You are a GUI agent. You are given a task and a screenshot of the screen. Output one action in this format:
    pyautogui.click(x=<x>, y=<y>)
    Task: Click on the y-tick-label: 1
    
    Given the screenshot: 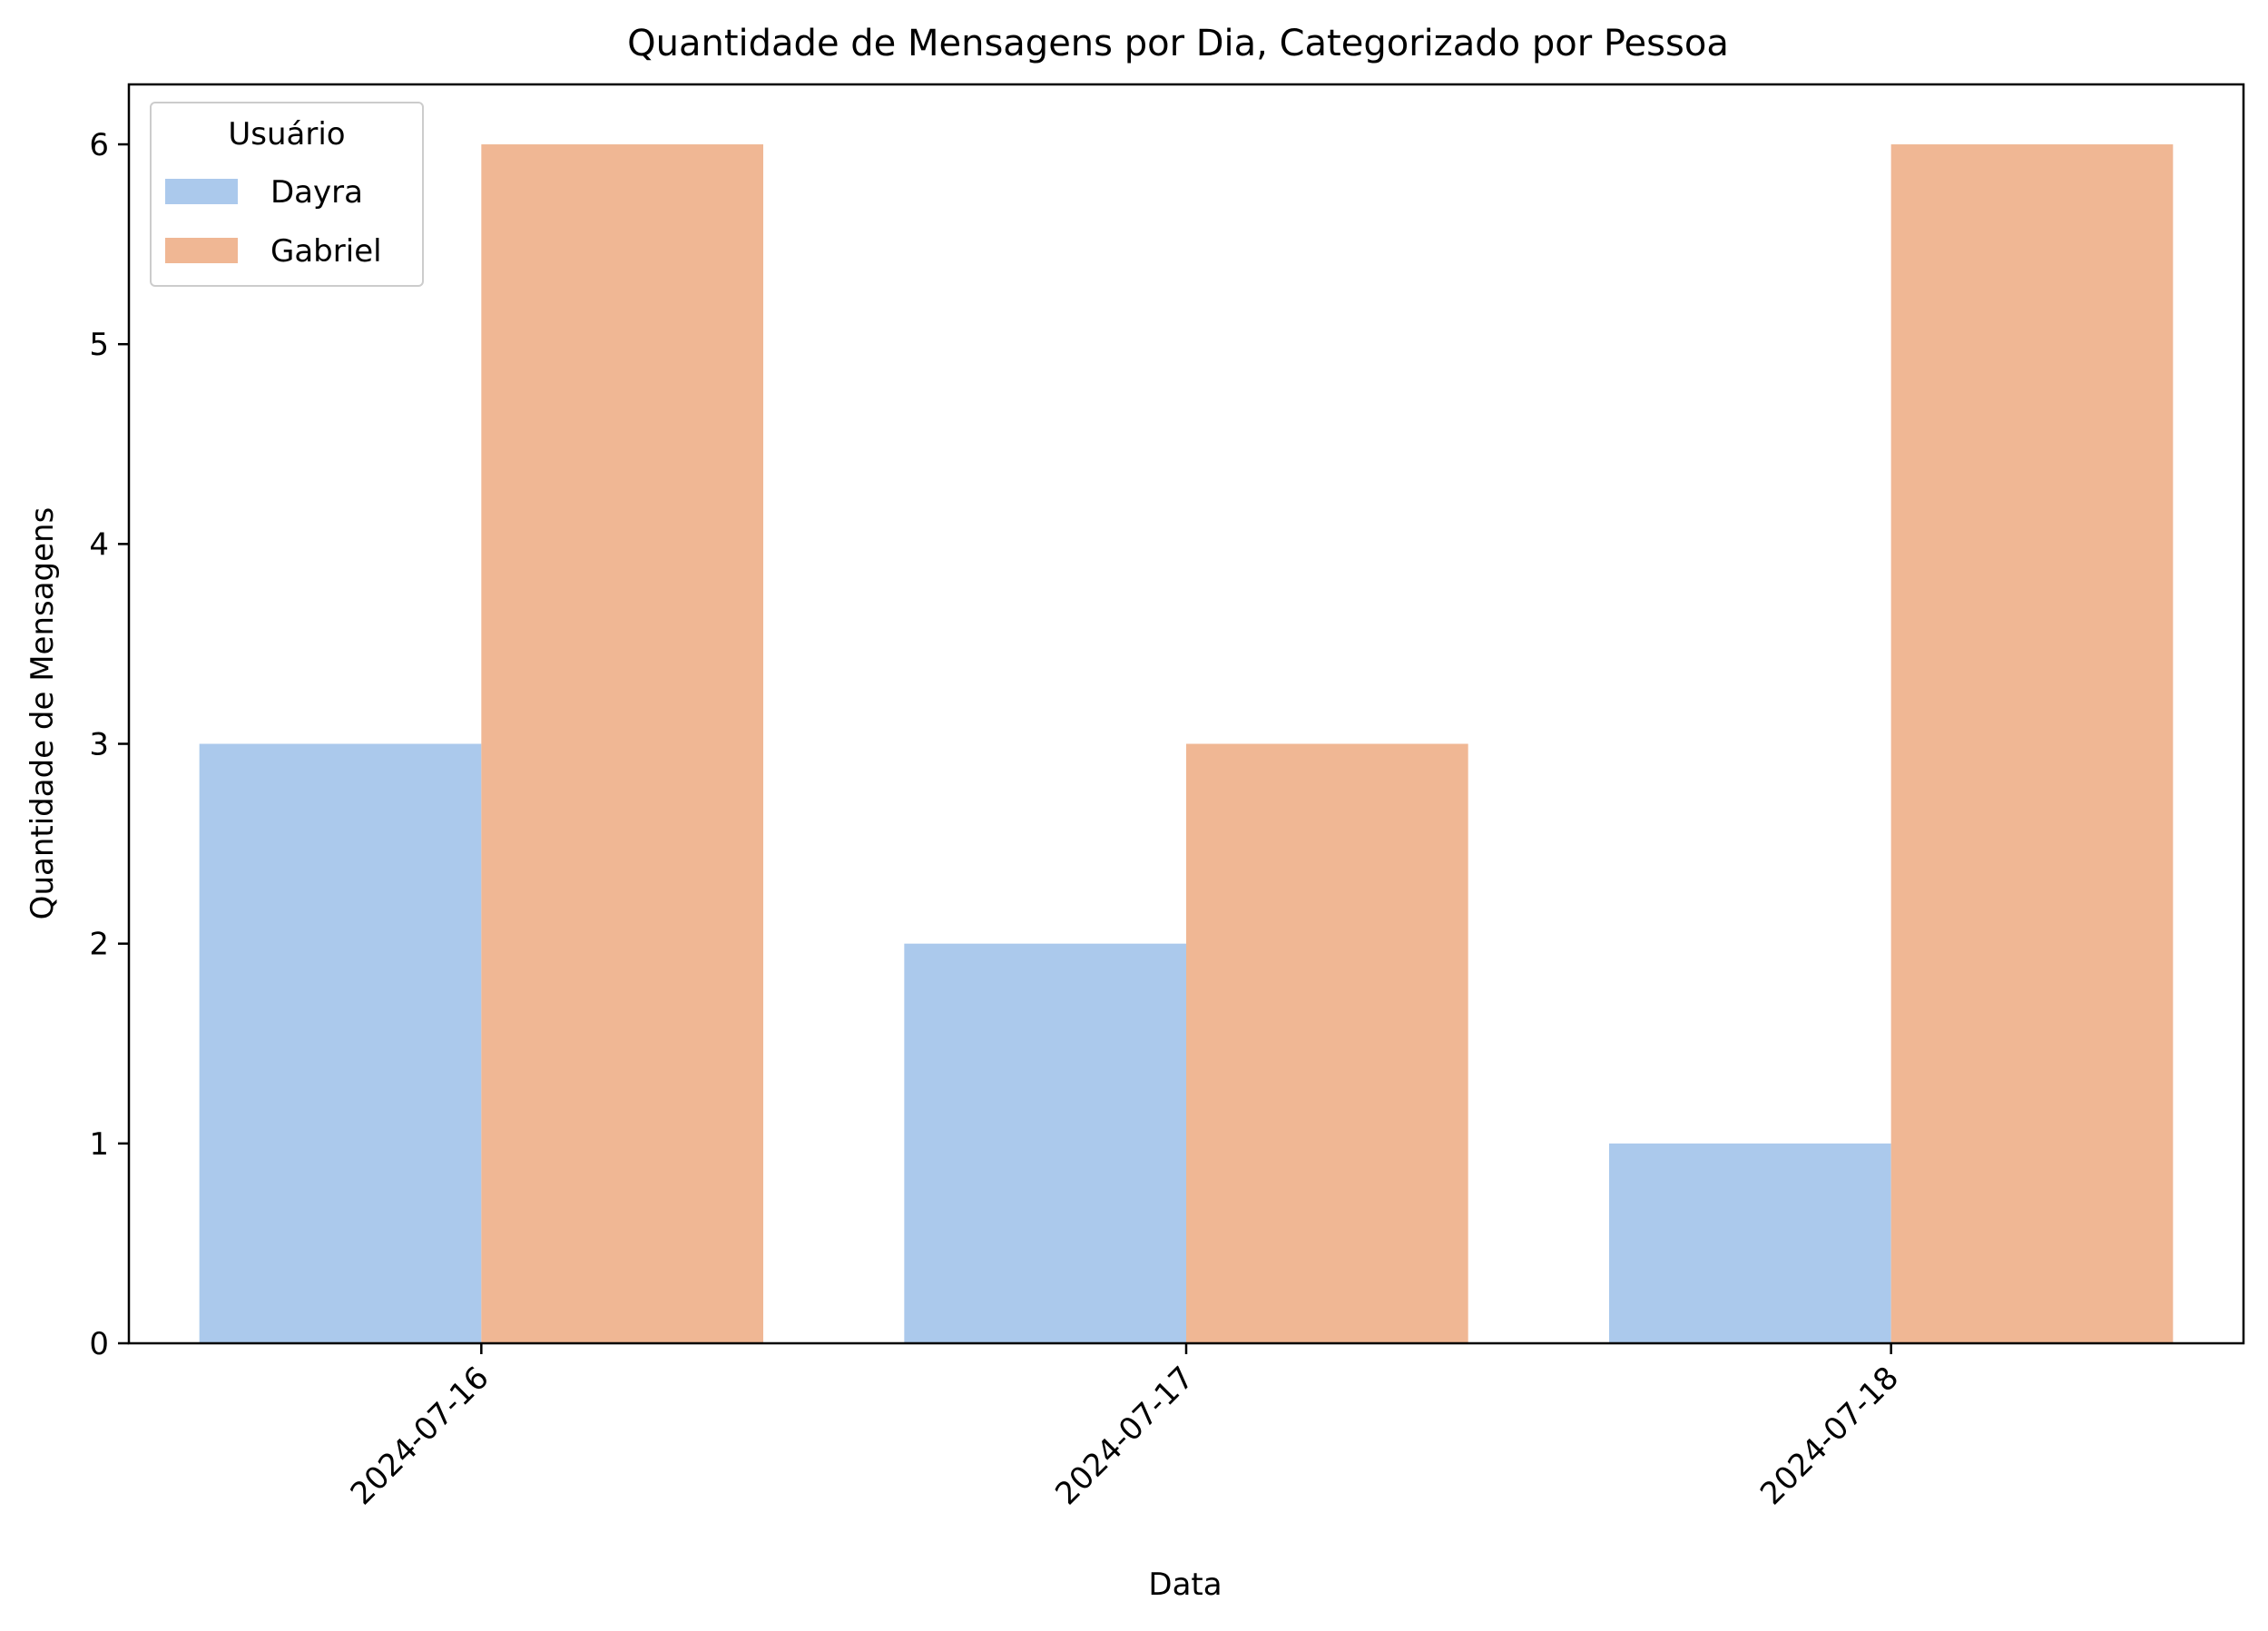 What is the action you would take?
    pyautogui.click(x=99, y=1144)
    